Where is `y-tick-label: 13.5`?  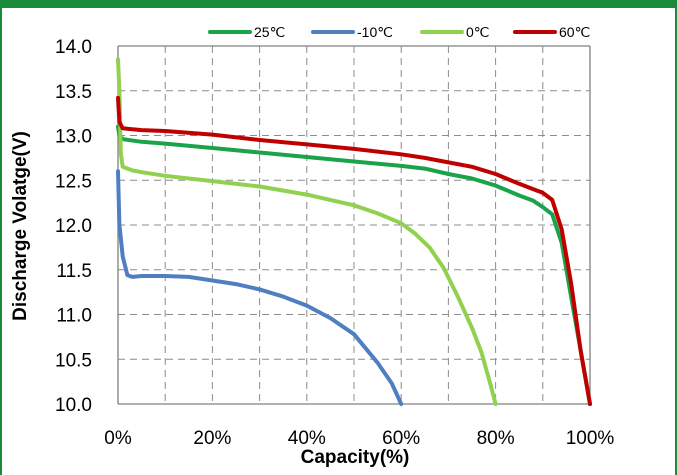 y-tick-label: 13.5 is located at coordinates (73, 92).